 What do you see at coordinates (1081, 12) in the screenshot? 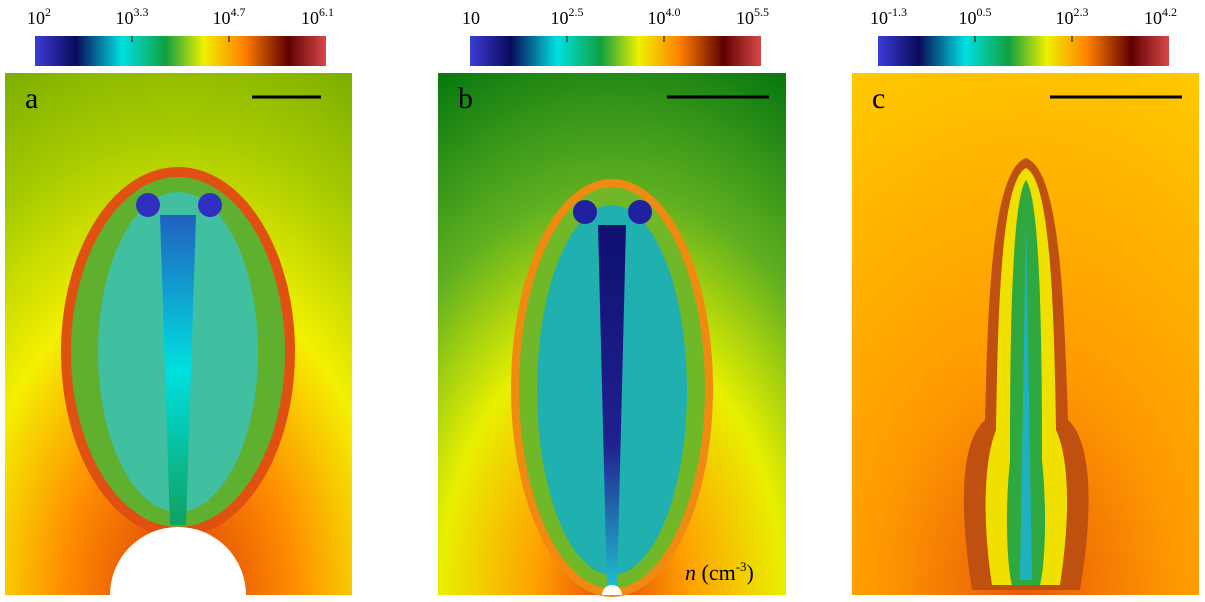
I see `tick-exp: 2.3` at bounding box center [1081, 12].